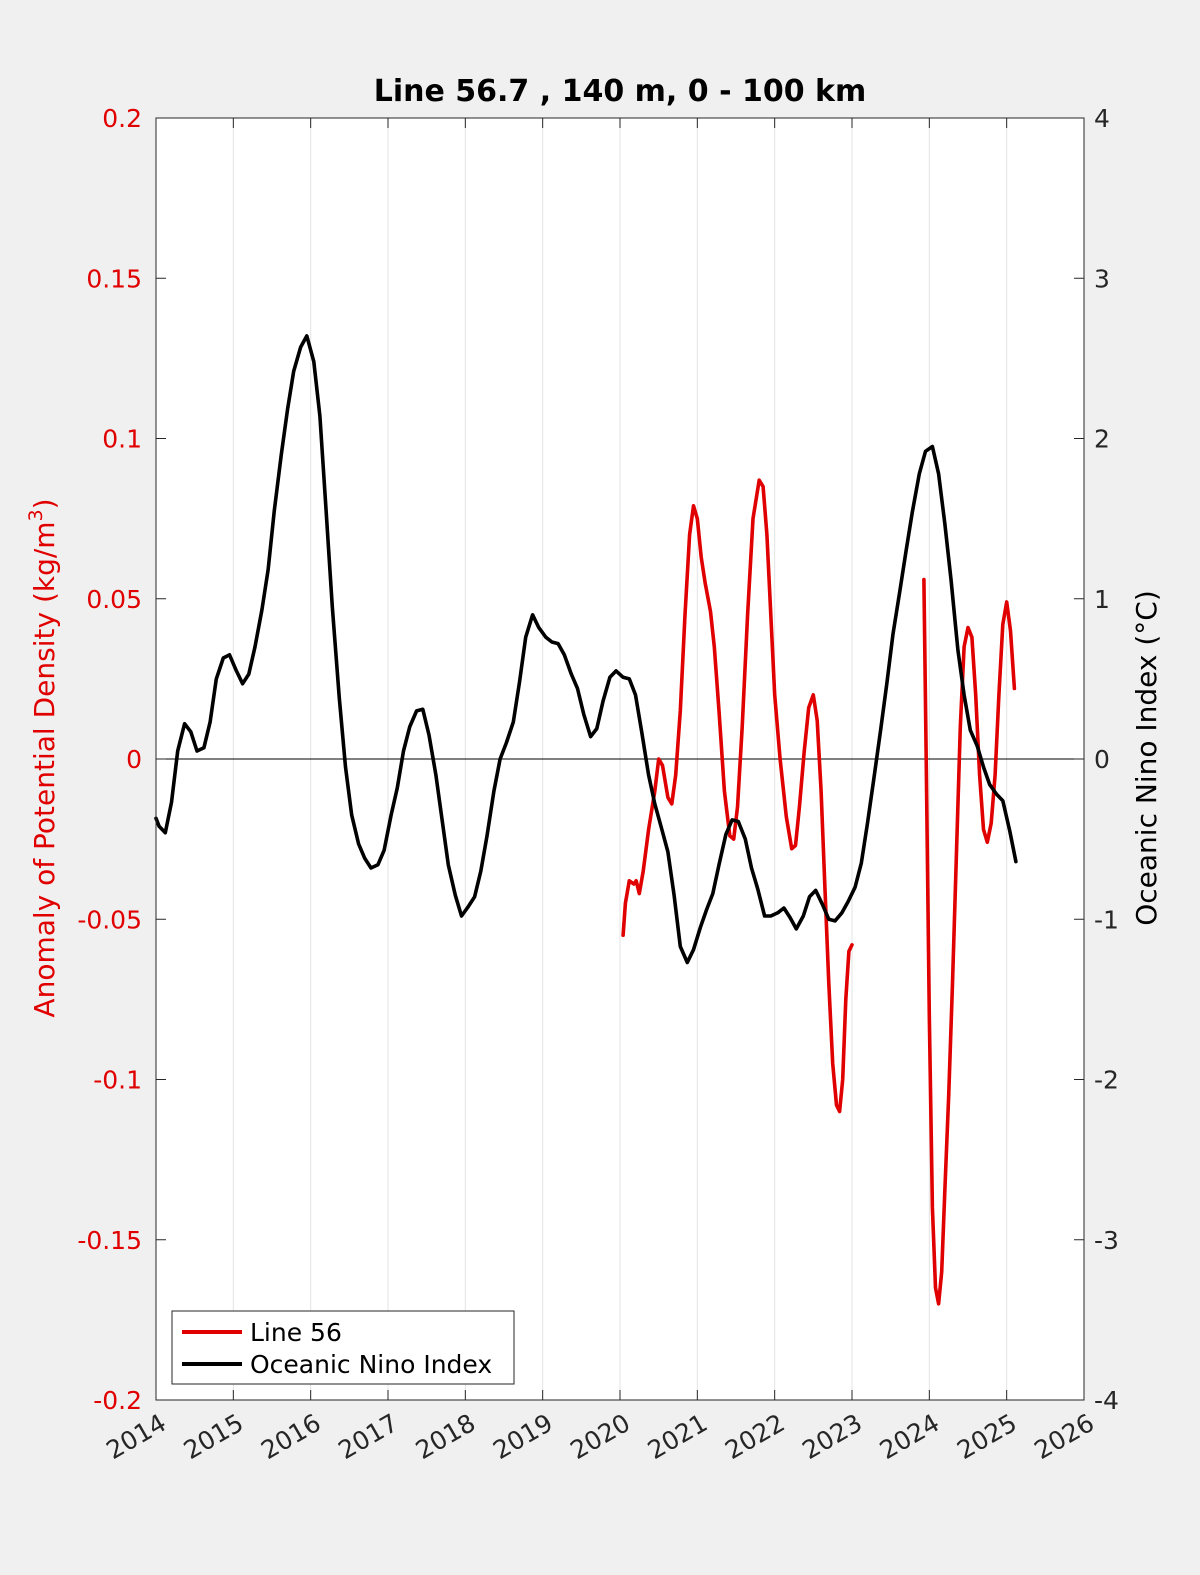  Describe the element at coordinates (1102, 599) in the screenshot. I see `y-right-tick-label-5: 1` at that location.